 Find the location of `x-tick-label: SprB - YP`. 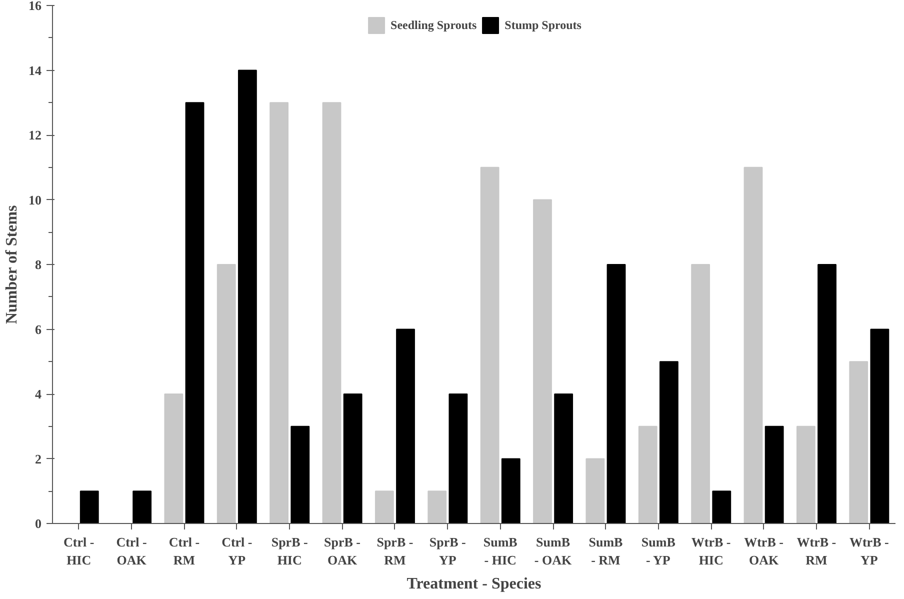

x-tick-label: SprB - YP is located at coordinates (447, 551).